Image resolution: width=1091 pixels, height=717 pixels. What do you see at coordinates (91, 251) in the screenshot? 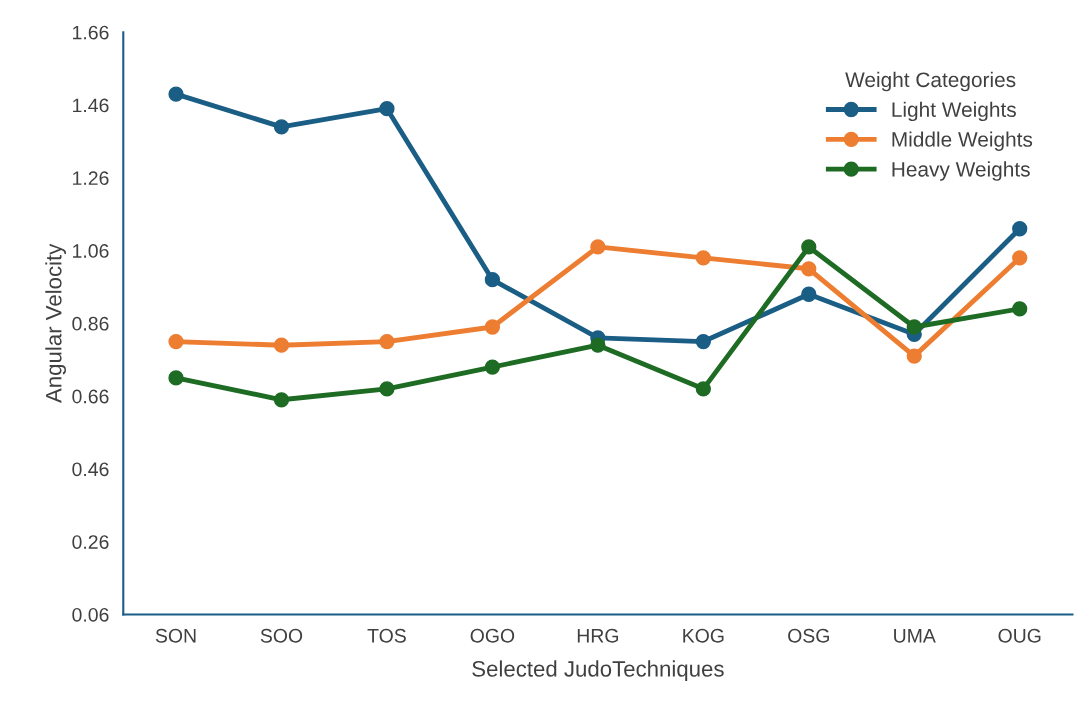
I see `y-tick-label: 1.06` at bounding box center [91, 251].